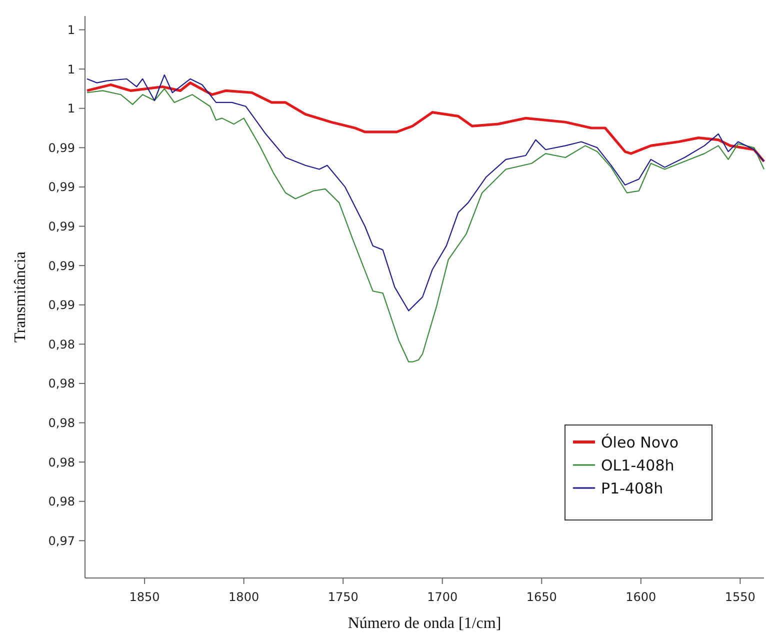 This screenshot has width=766, height=633. What do you see at coordinates (740, 597) in the screenshot?
I see `x-tick-label: 1550` at bounding box center [740, 597].